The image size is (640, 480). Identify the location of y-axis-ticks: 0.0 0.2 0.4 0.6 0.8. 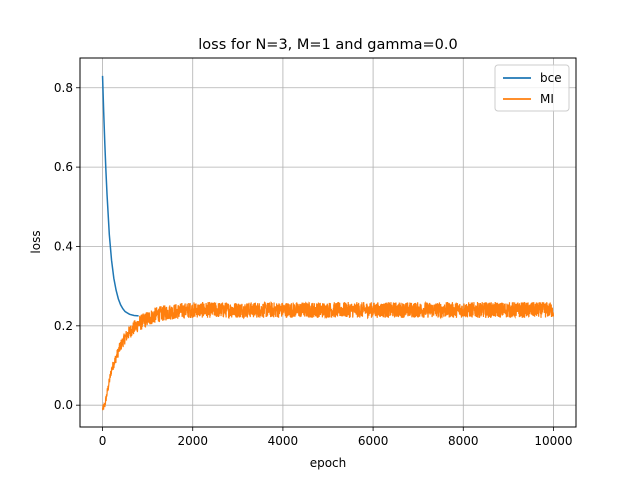
(67, 246).